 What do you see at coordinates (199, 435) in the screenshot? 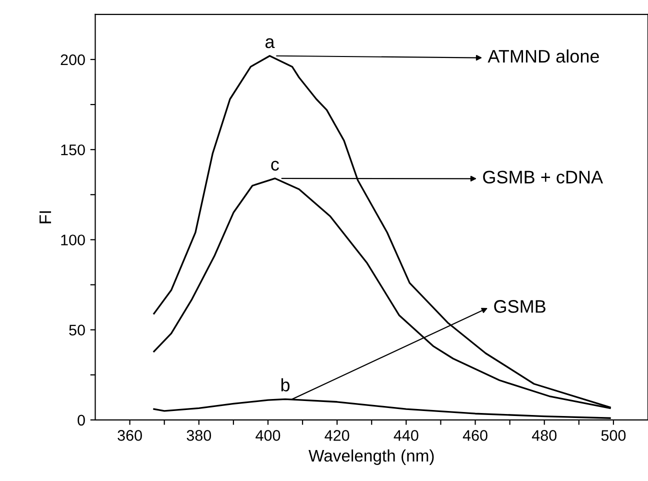
I see `x-tick-label: 380` at bounding box center [199, 435].